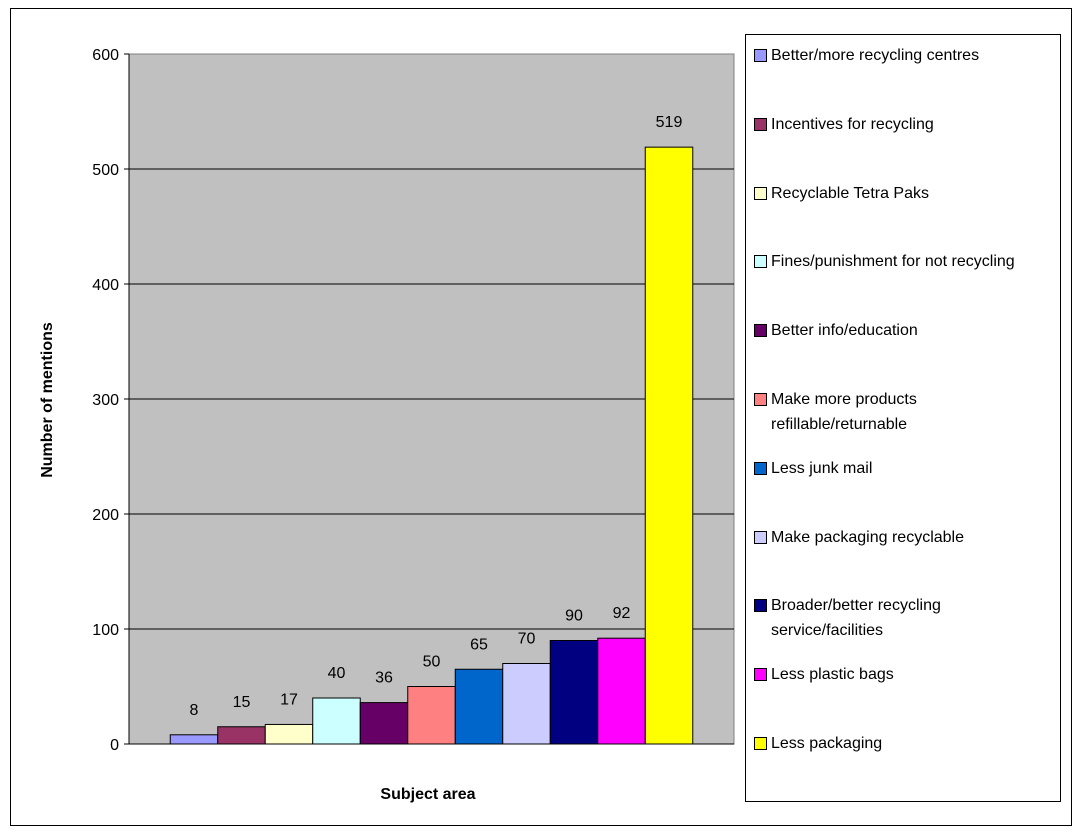  I want to click on legend-label: Less packaging, so click(827, 743).